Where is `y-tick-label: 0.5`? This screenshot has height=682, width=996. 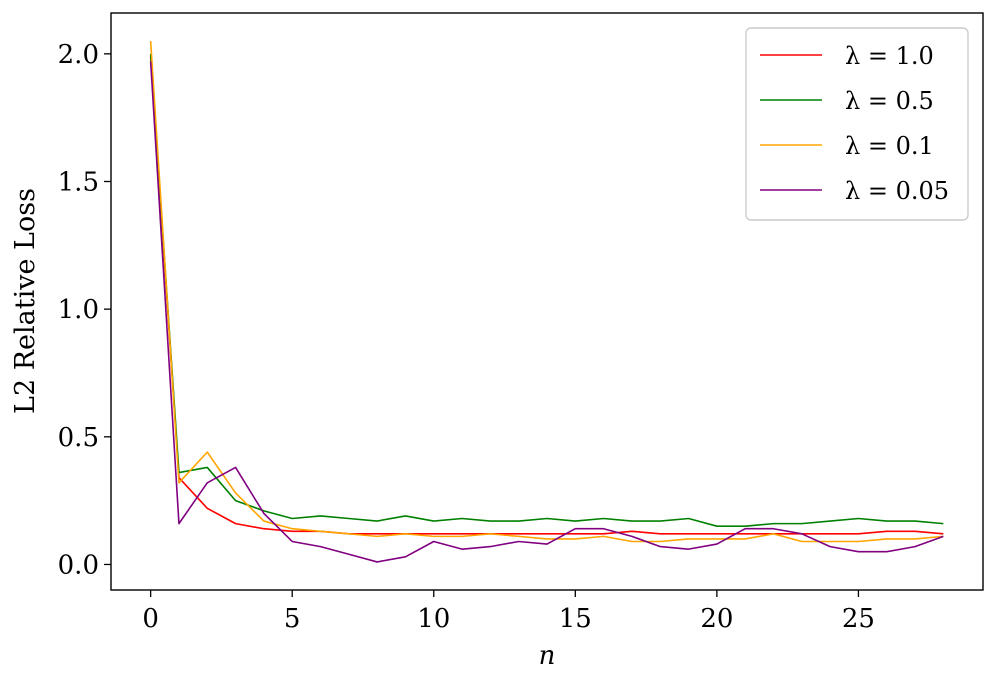
y-tick-label: 0.5 is located at coordinates (78, 438).